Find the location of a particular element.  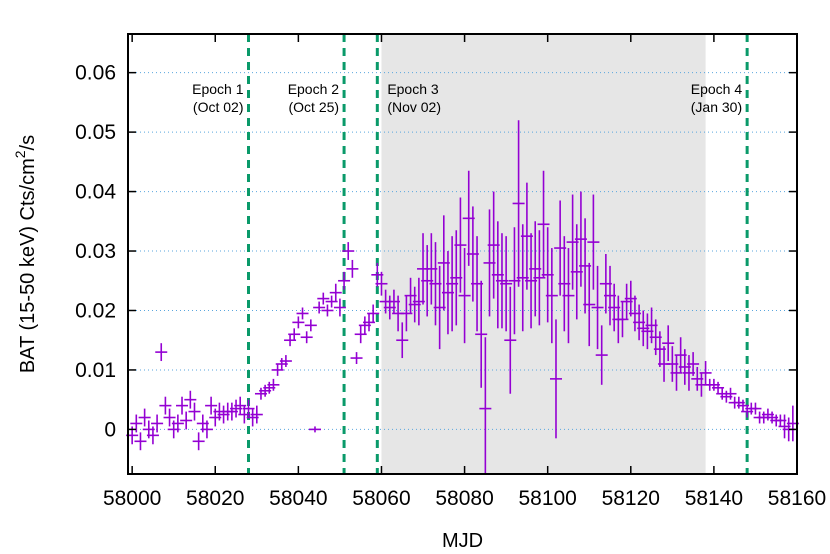

y-axis-title-main: BAT (15-50 keV) Cts/cm is located at coordinates (28, 265).